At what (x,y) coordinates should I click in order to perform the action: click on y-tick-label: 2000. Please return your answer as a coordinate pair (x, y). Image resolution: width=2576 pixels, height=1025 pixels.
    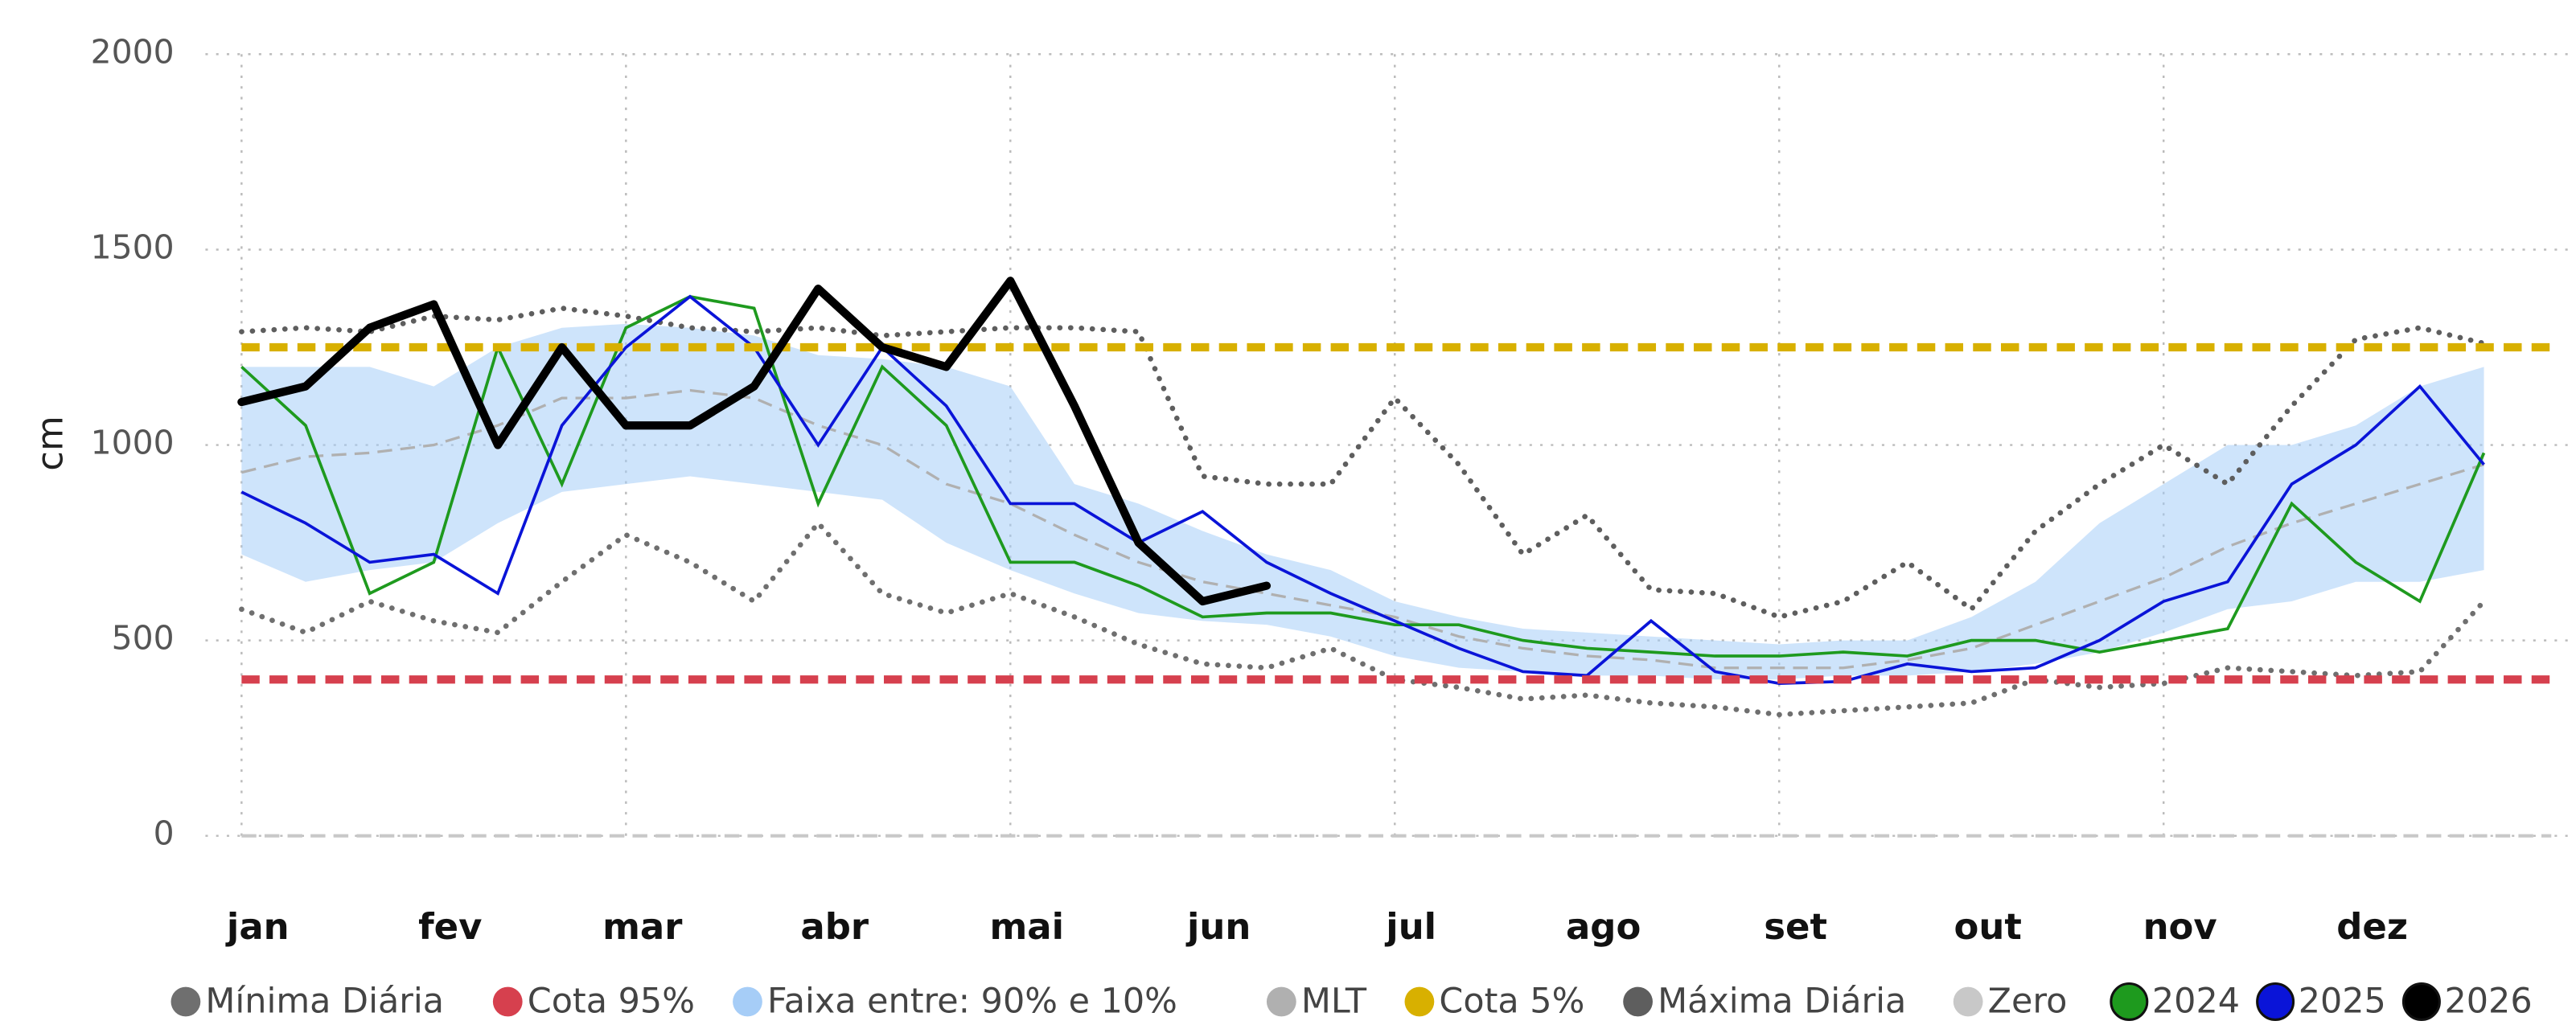
    Looking at the image, I should click on (133, 51).